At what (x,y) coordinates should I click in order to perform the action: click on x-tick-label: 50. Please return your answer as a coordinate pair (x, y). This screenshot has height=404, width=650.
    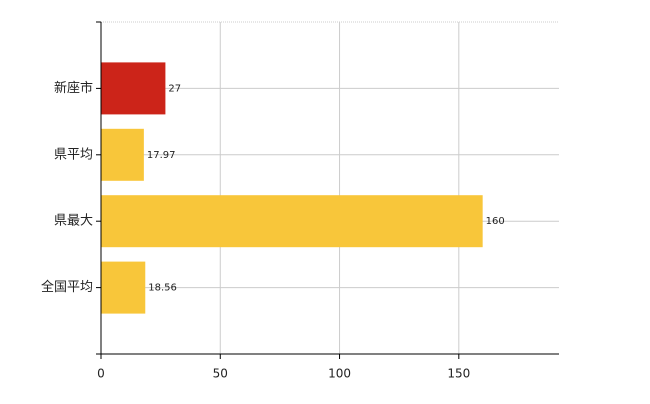
    Looking at the image, I should click on (220, 374).